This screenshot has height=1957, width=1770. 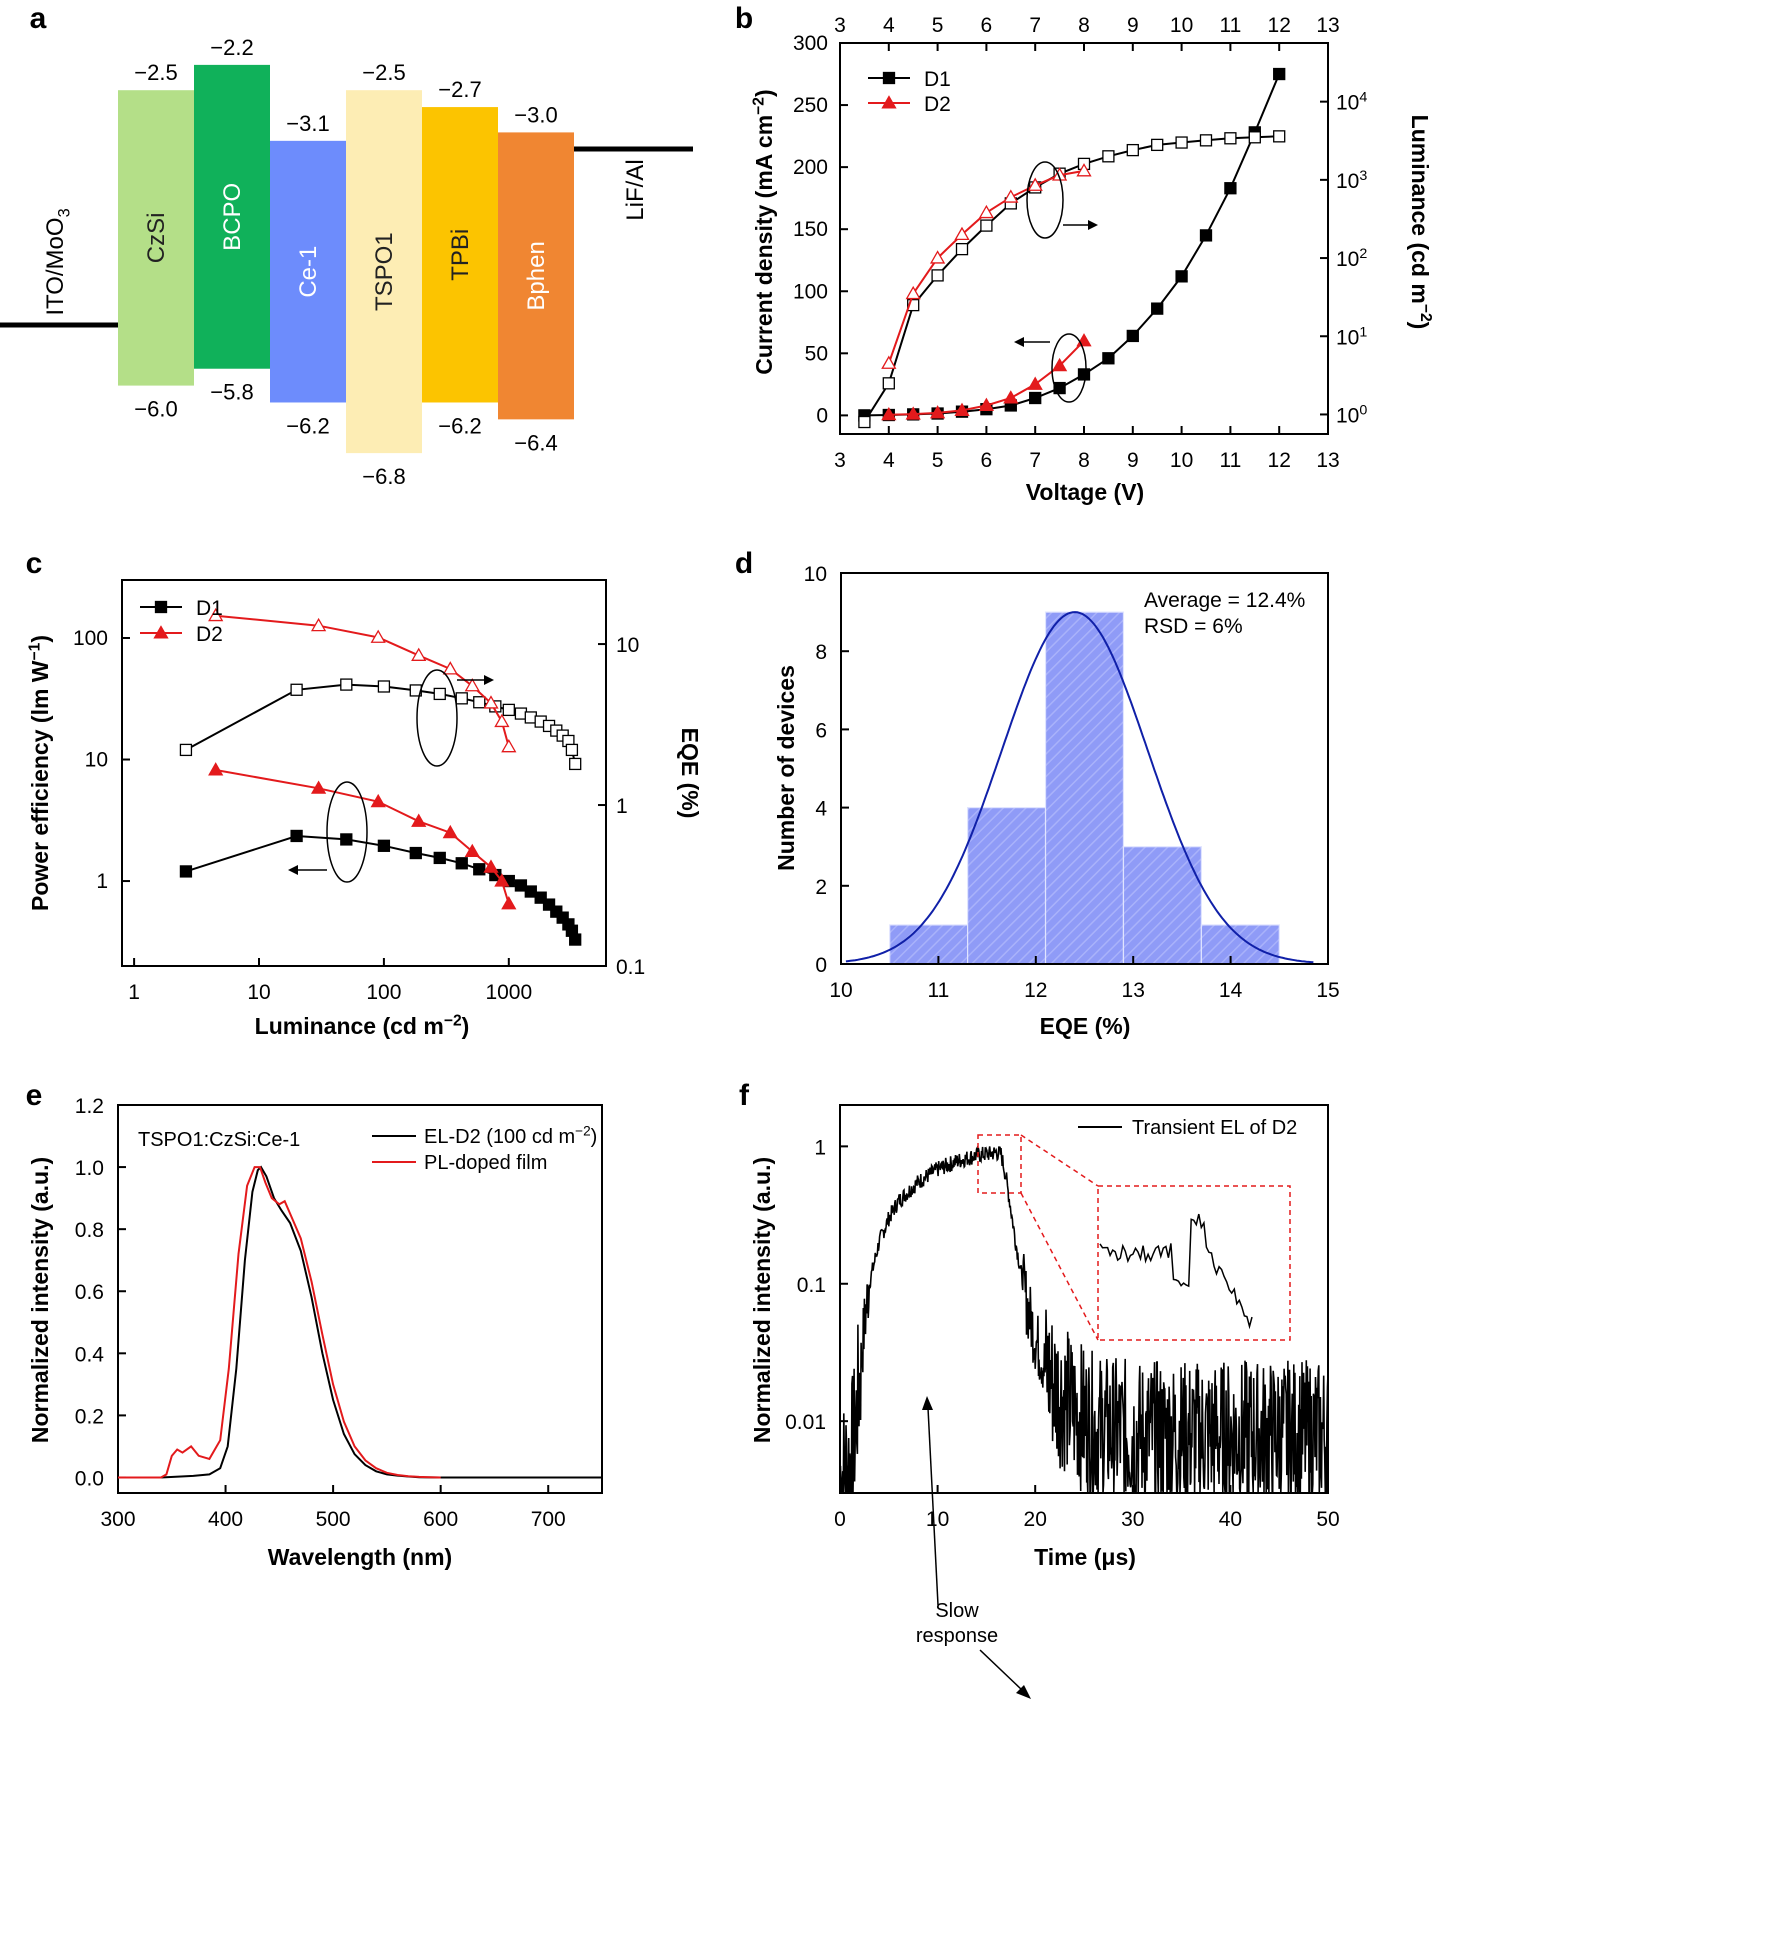 I want to click on plot-frame-c, so click(x=364, y=773).